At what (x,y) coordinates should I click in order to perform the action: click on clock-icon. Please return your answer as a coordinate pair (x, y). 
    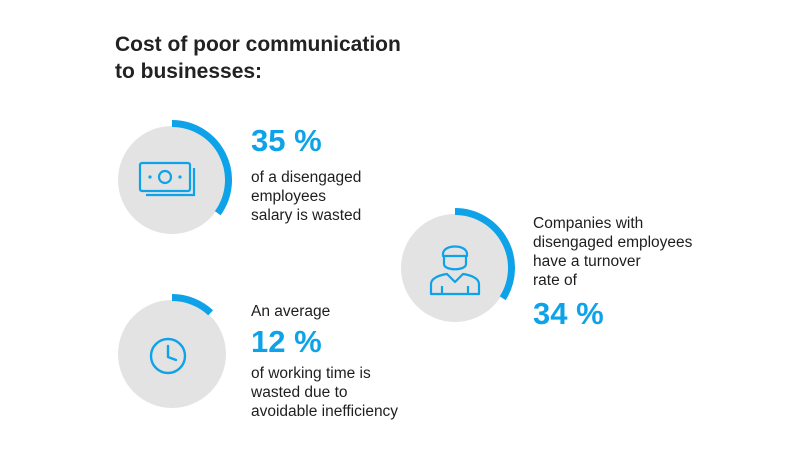
    Looking at the image, I should click on (168, 358).